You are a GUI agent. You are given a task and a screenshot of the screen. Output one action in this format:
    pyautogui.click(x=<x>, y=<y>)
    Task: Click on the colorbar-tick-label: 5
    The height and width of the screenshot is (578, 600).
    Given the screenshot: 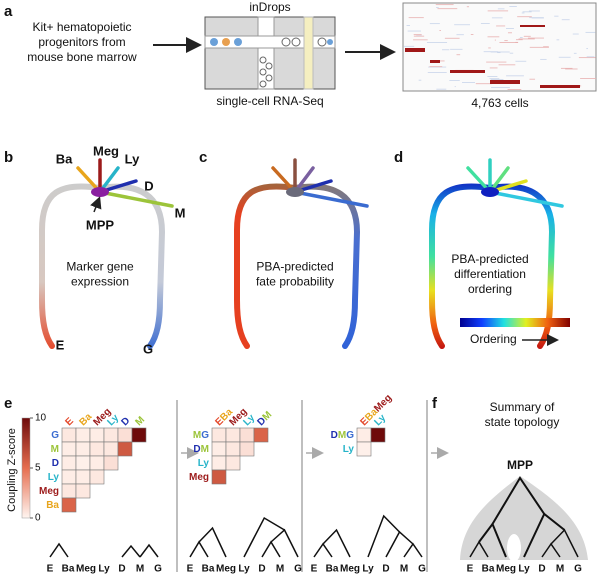 What is the action you would take?
    pyautogui.click(x=38, y=468)
    